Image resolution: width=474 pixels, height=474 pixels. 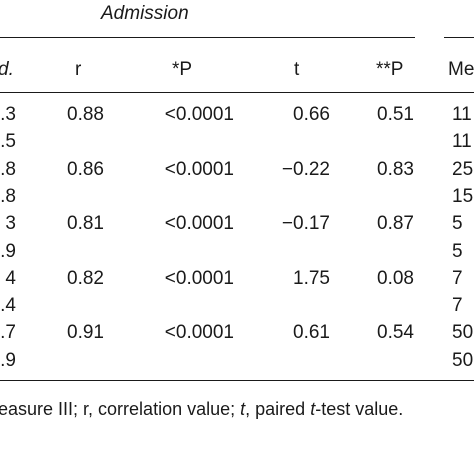 What do you see at coordinates (8, 114) in the screenshot?
I see `cell-sd: .3` at bounding box center [8, 114].